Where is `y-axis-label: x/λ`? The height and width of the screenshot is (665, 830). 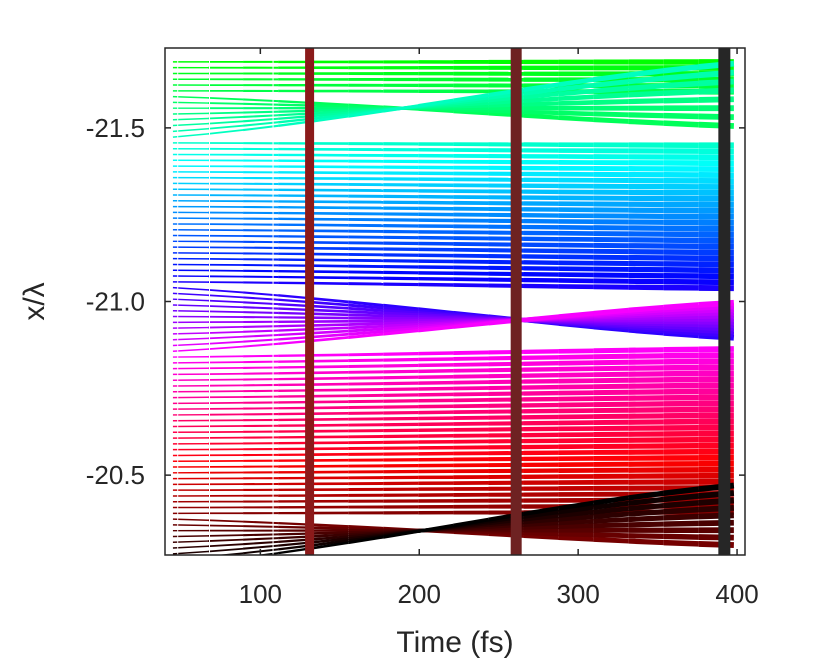
y-axis-label: x/λ is located at coordinates (34, 301).